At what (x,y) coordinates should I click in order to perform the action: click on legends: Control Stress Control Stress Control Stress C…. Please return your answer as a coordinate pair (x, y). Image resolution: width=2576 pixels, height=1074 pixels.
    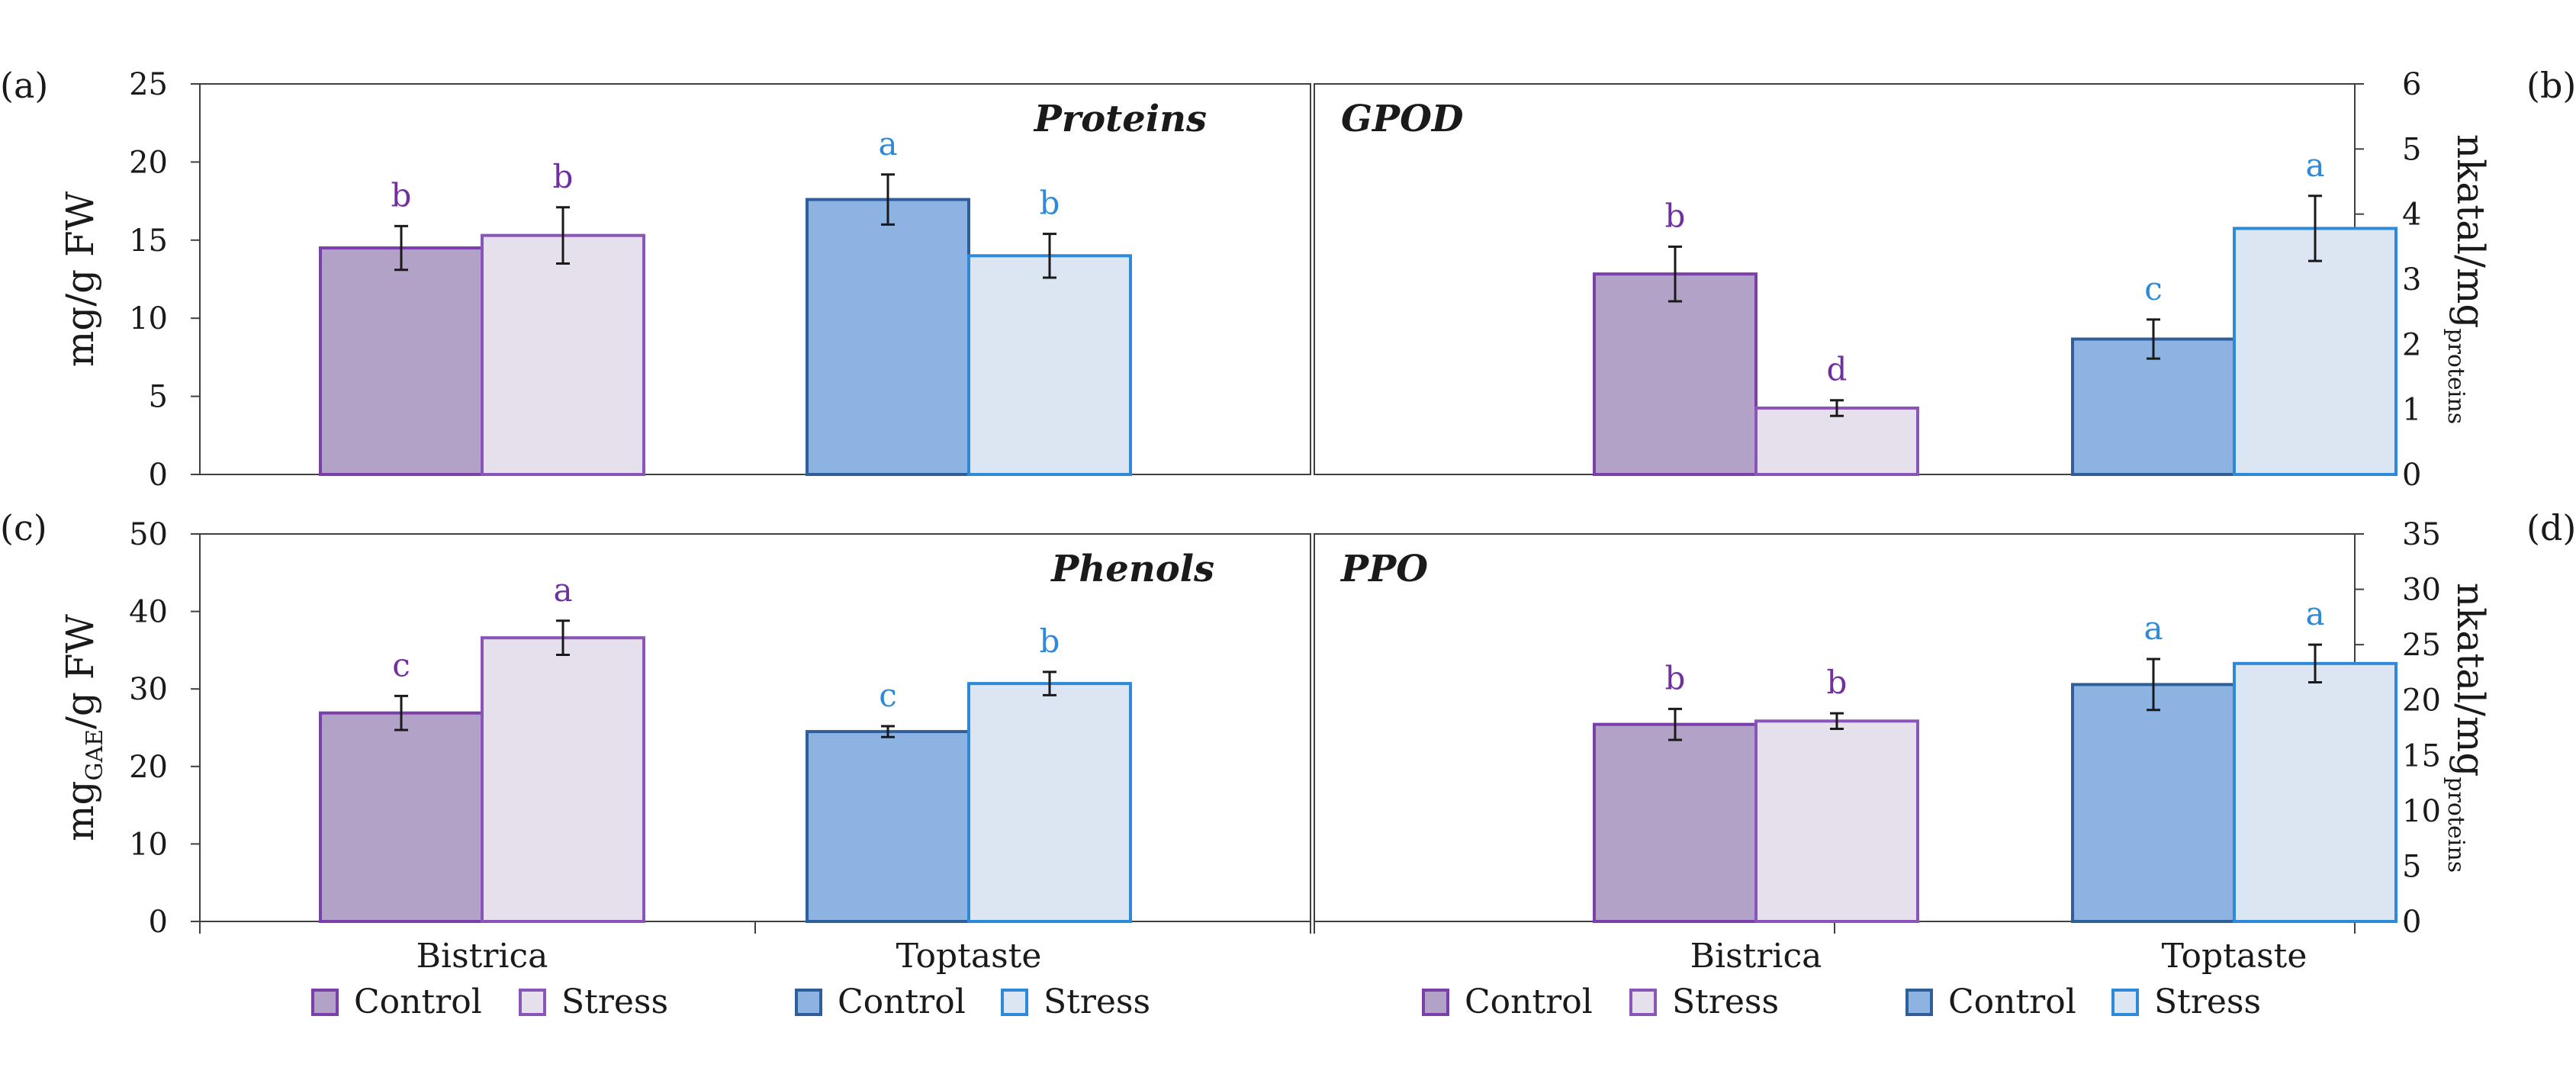
    Looking at the image, I should click on (1286, 1001).